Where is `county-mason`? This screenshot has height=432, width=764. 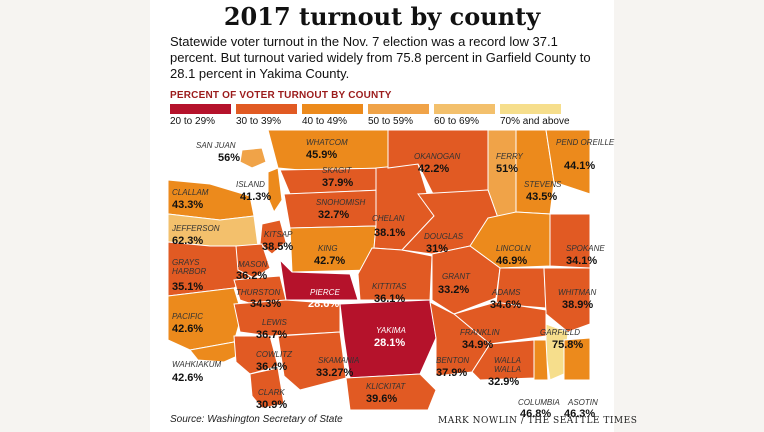
county-mason is located at coordinates (253, 261).